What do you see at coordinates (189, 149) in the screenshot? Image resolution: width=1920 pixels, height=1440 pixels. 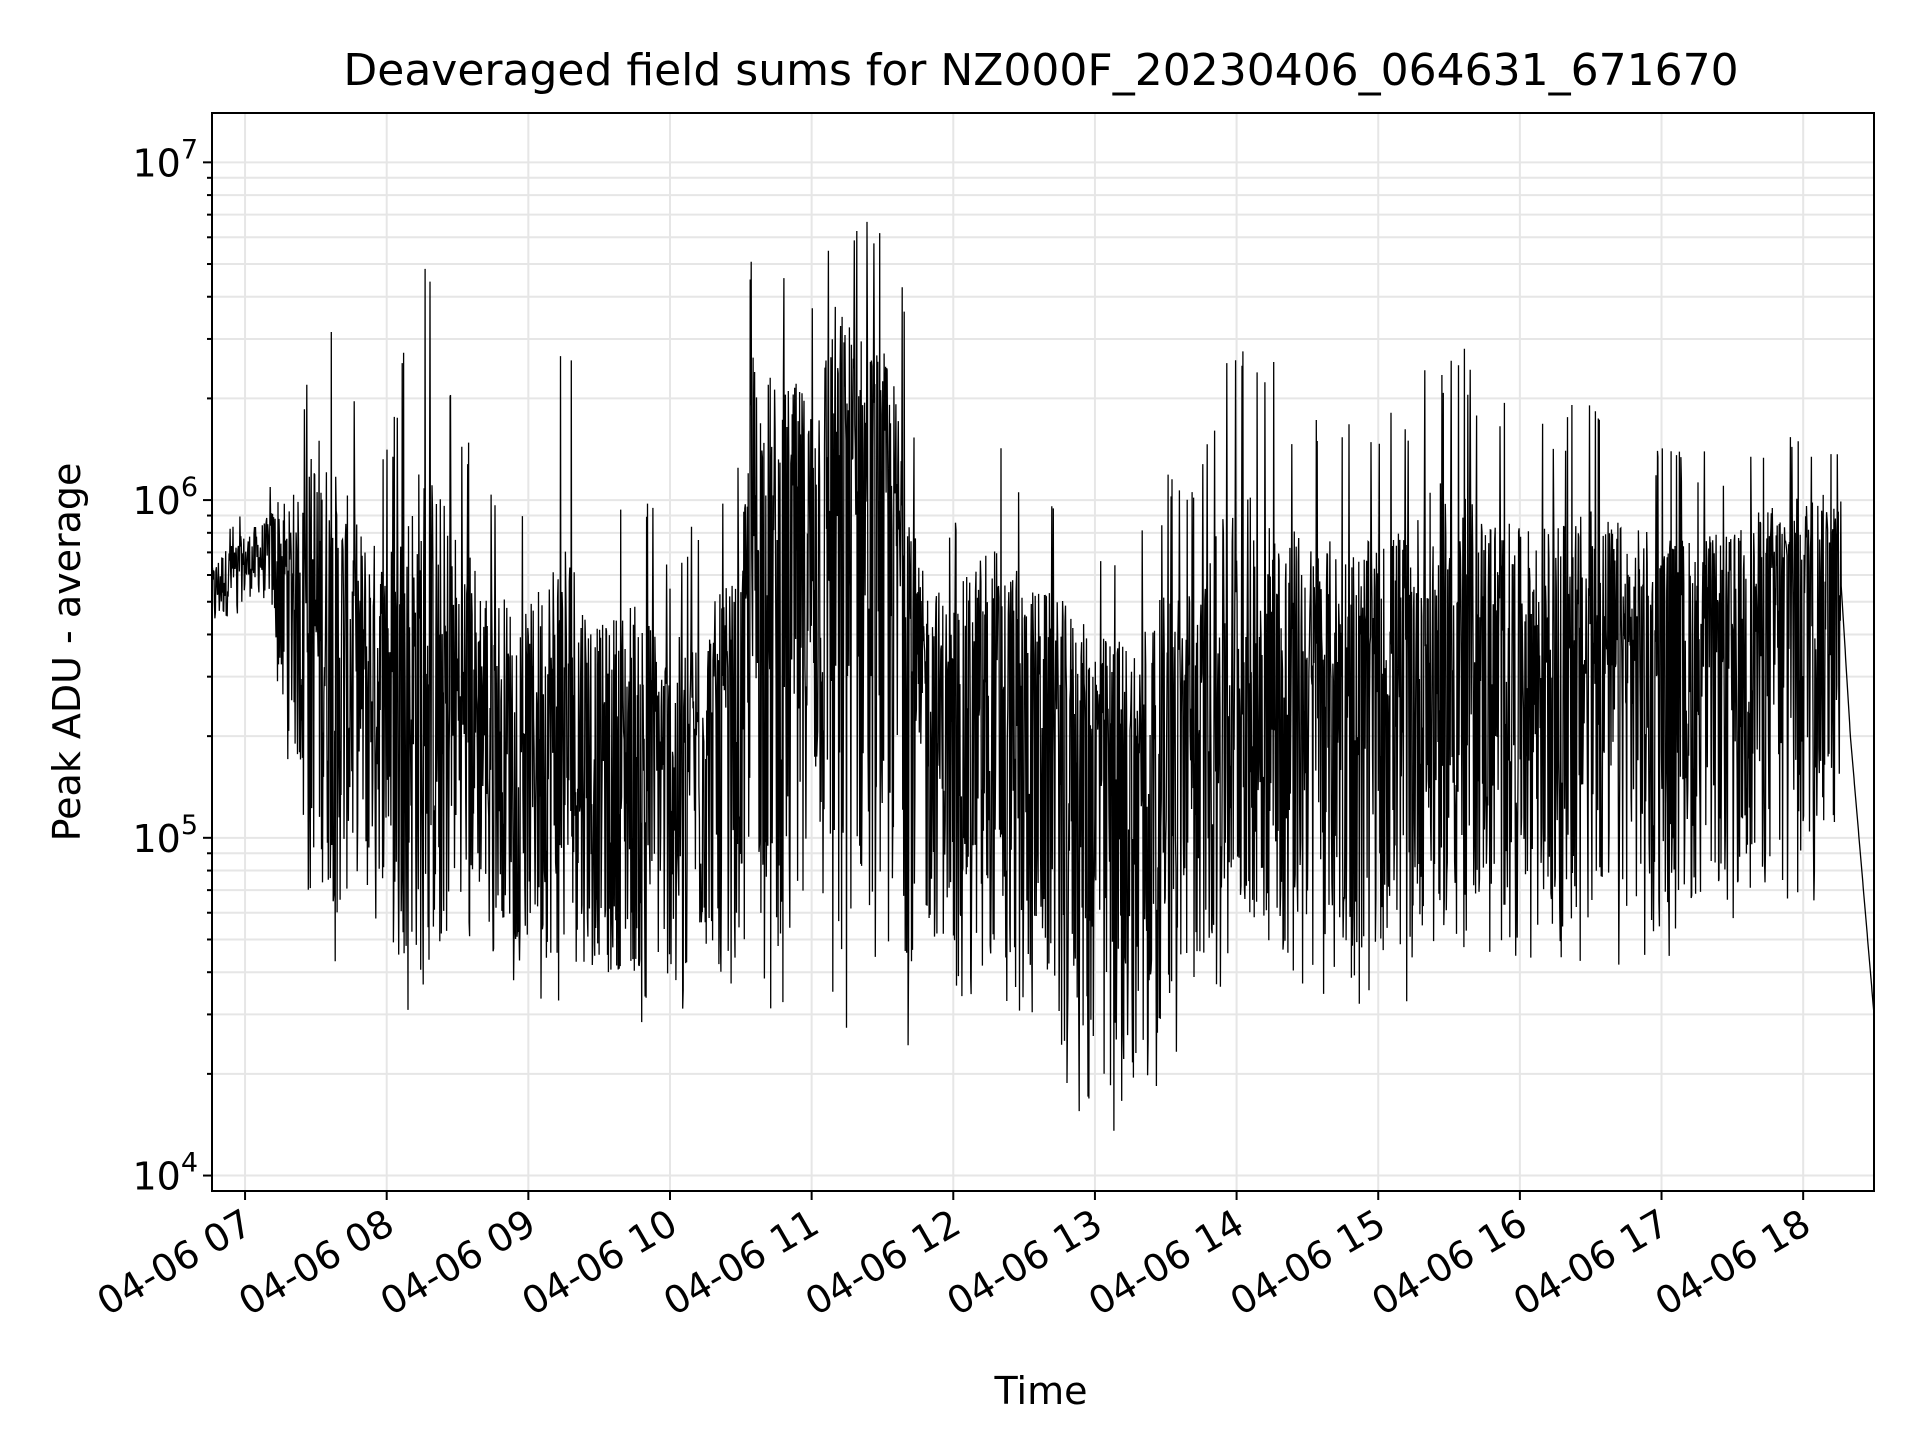 I see `y-tick-exponent: 7` at bounding box center [189, 149].